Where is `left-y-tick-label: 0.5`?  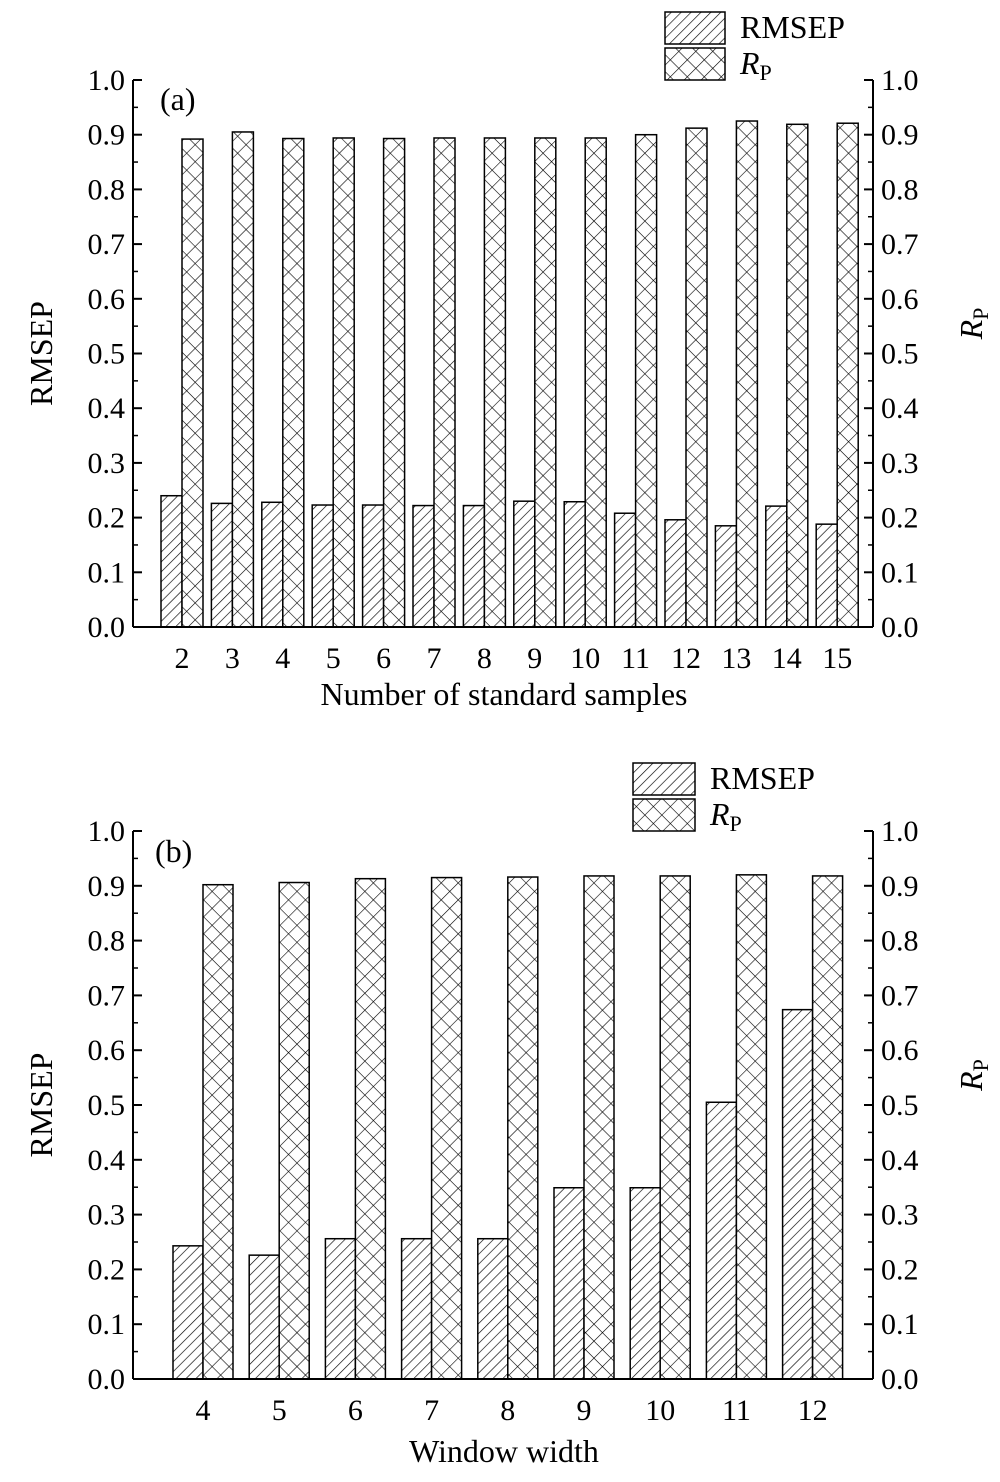
left-y-tick-label: 0.5 is located at coordinates (107, 354).